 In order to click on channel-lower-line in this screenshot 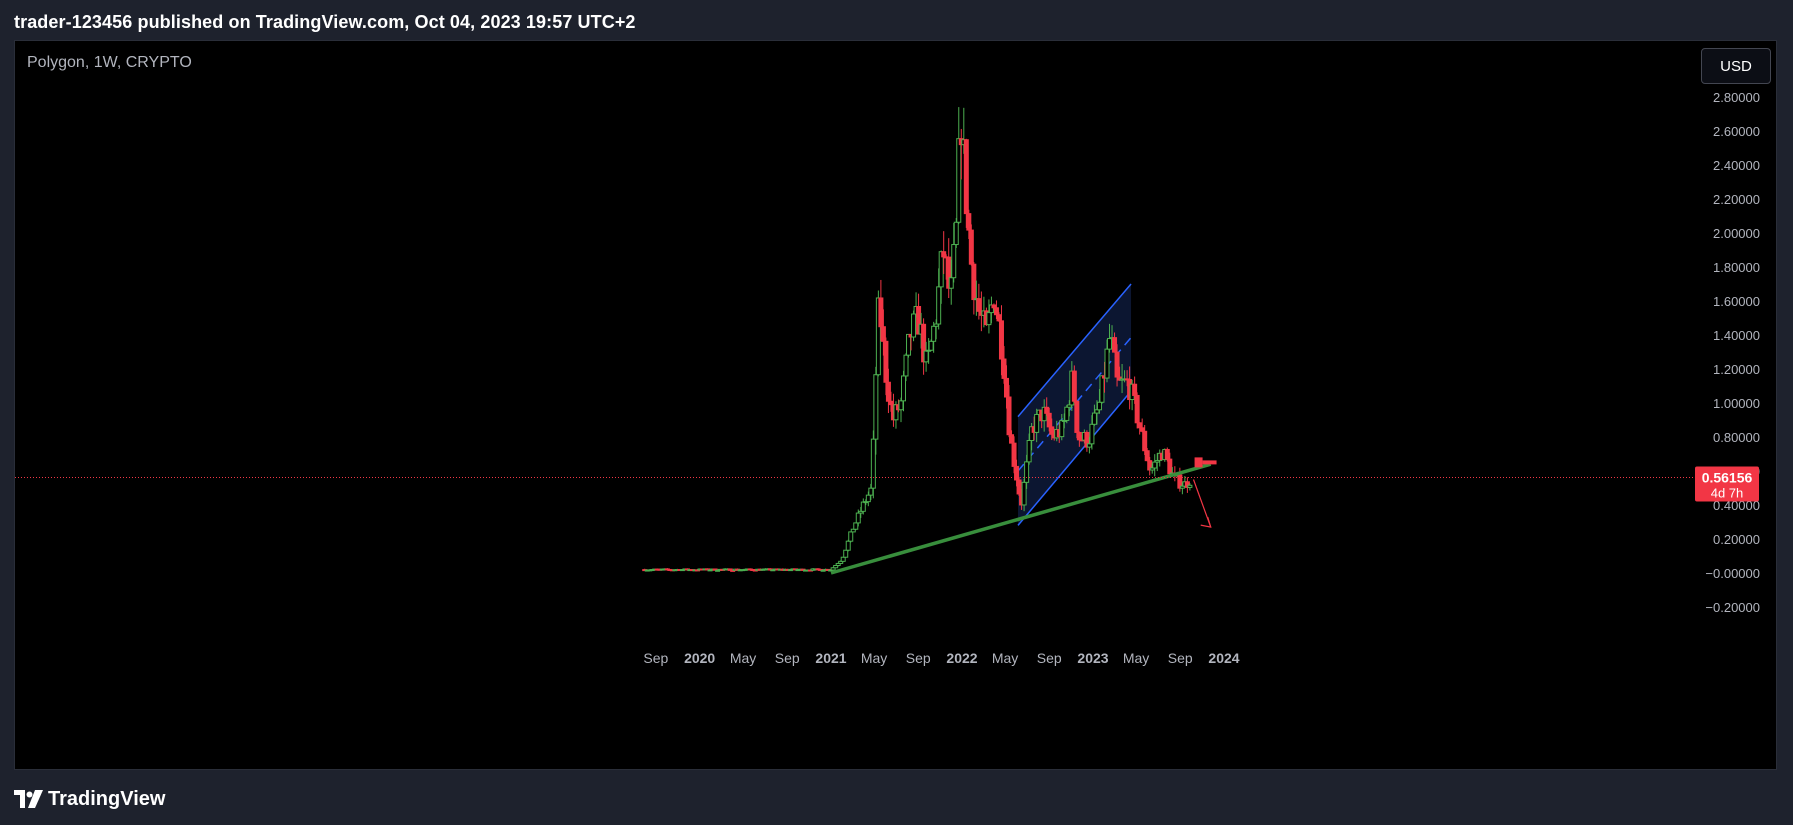, I will do `click(1074, 458)`.